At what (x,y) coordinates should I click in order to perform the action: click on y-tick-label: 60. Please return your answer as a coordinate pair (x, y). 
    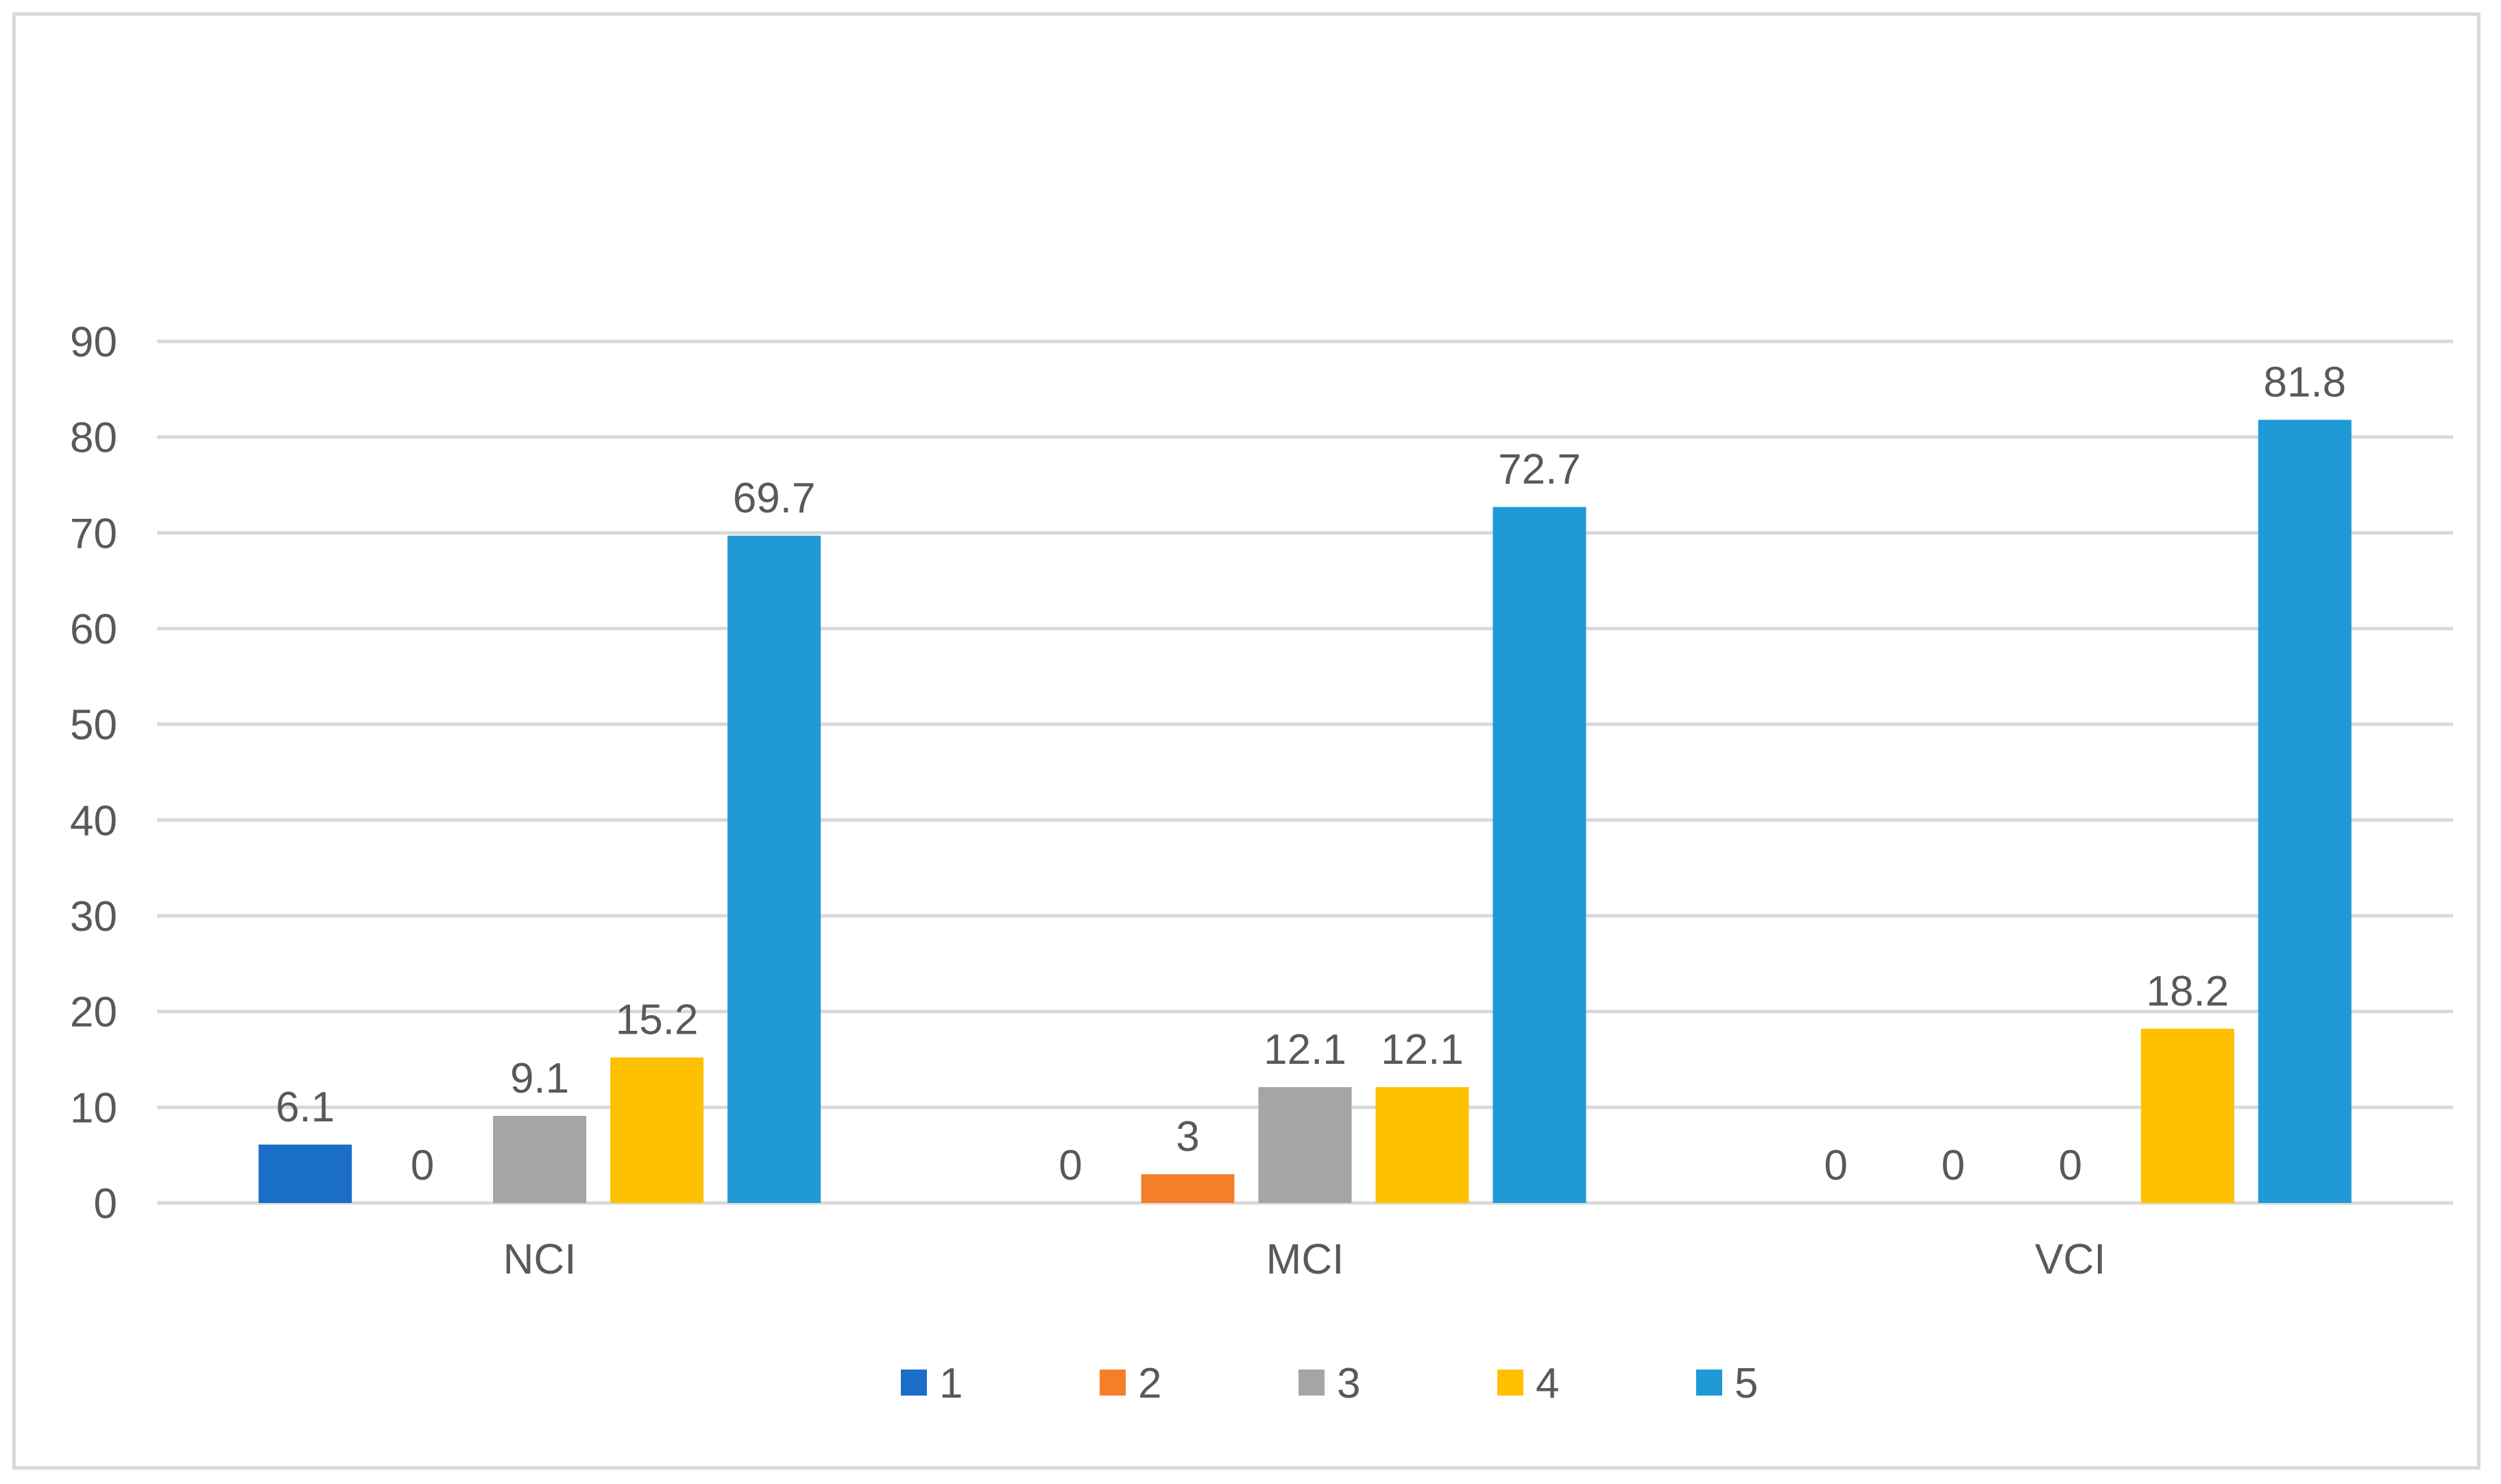
    Looking at the image, I should click on (93, 629).